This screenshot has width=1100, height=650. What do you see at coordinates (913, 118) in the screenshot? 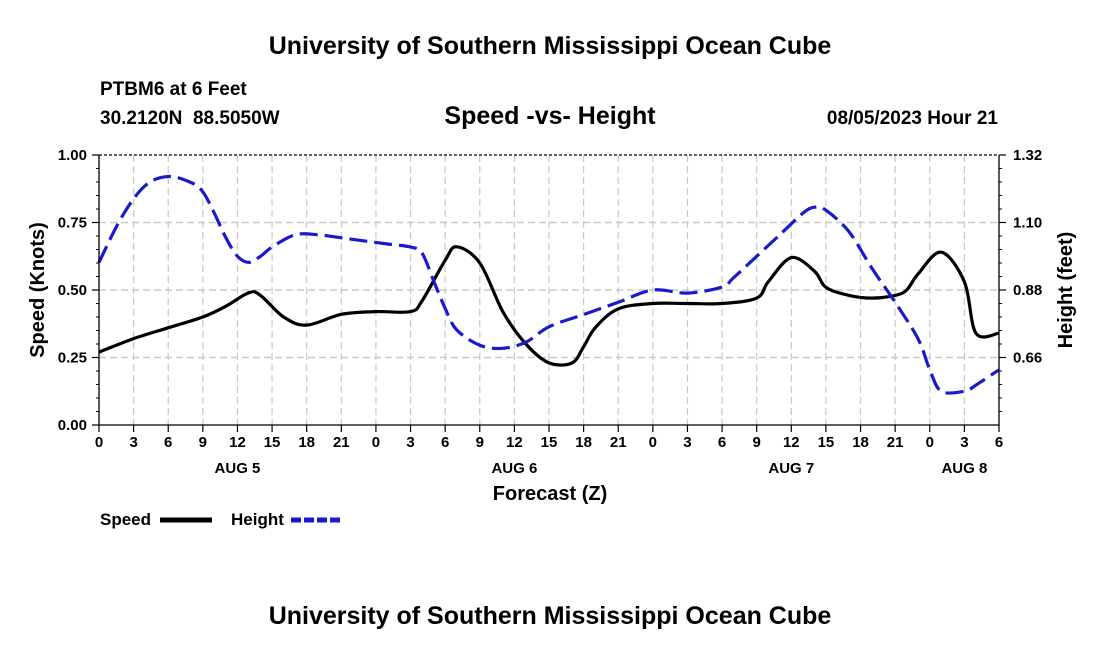
I see `datetime-label: 08/05/2023 Hour 21` at bounding box center [913, 118].